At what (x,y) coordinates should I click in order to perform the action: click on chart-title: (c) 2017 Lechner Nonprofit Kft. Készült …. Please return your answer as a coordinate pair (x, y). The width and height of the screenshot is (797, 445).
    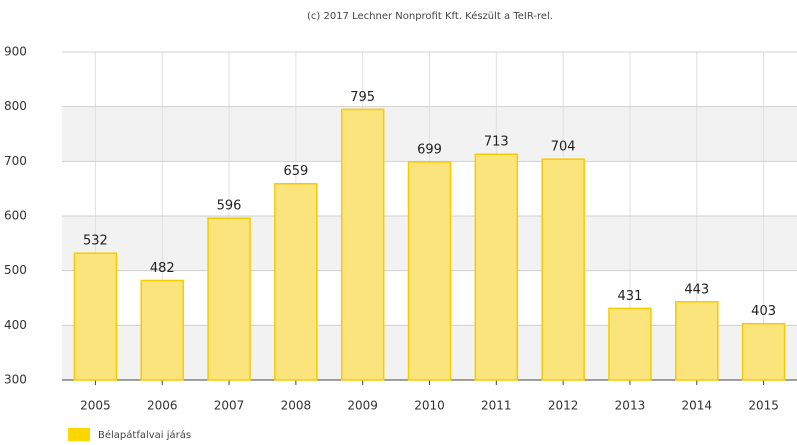
    Looking at the image, I should click on (430, 16).